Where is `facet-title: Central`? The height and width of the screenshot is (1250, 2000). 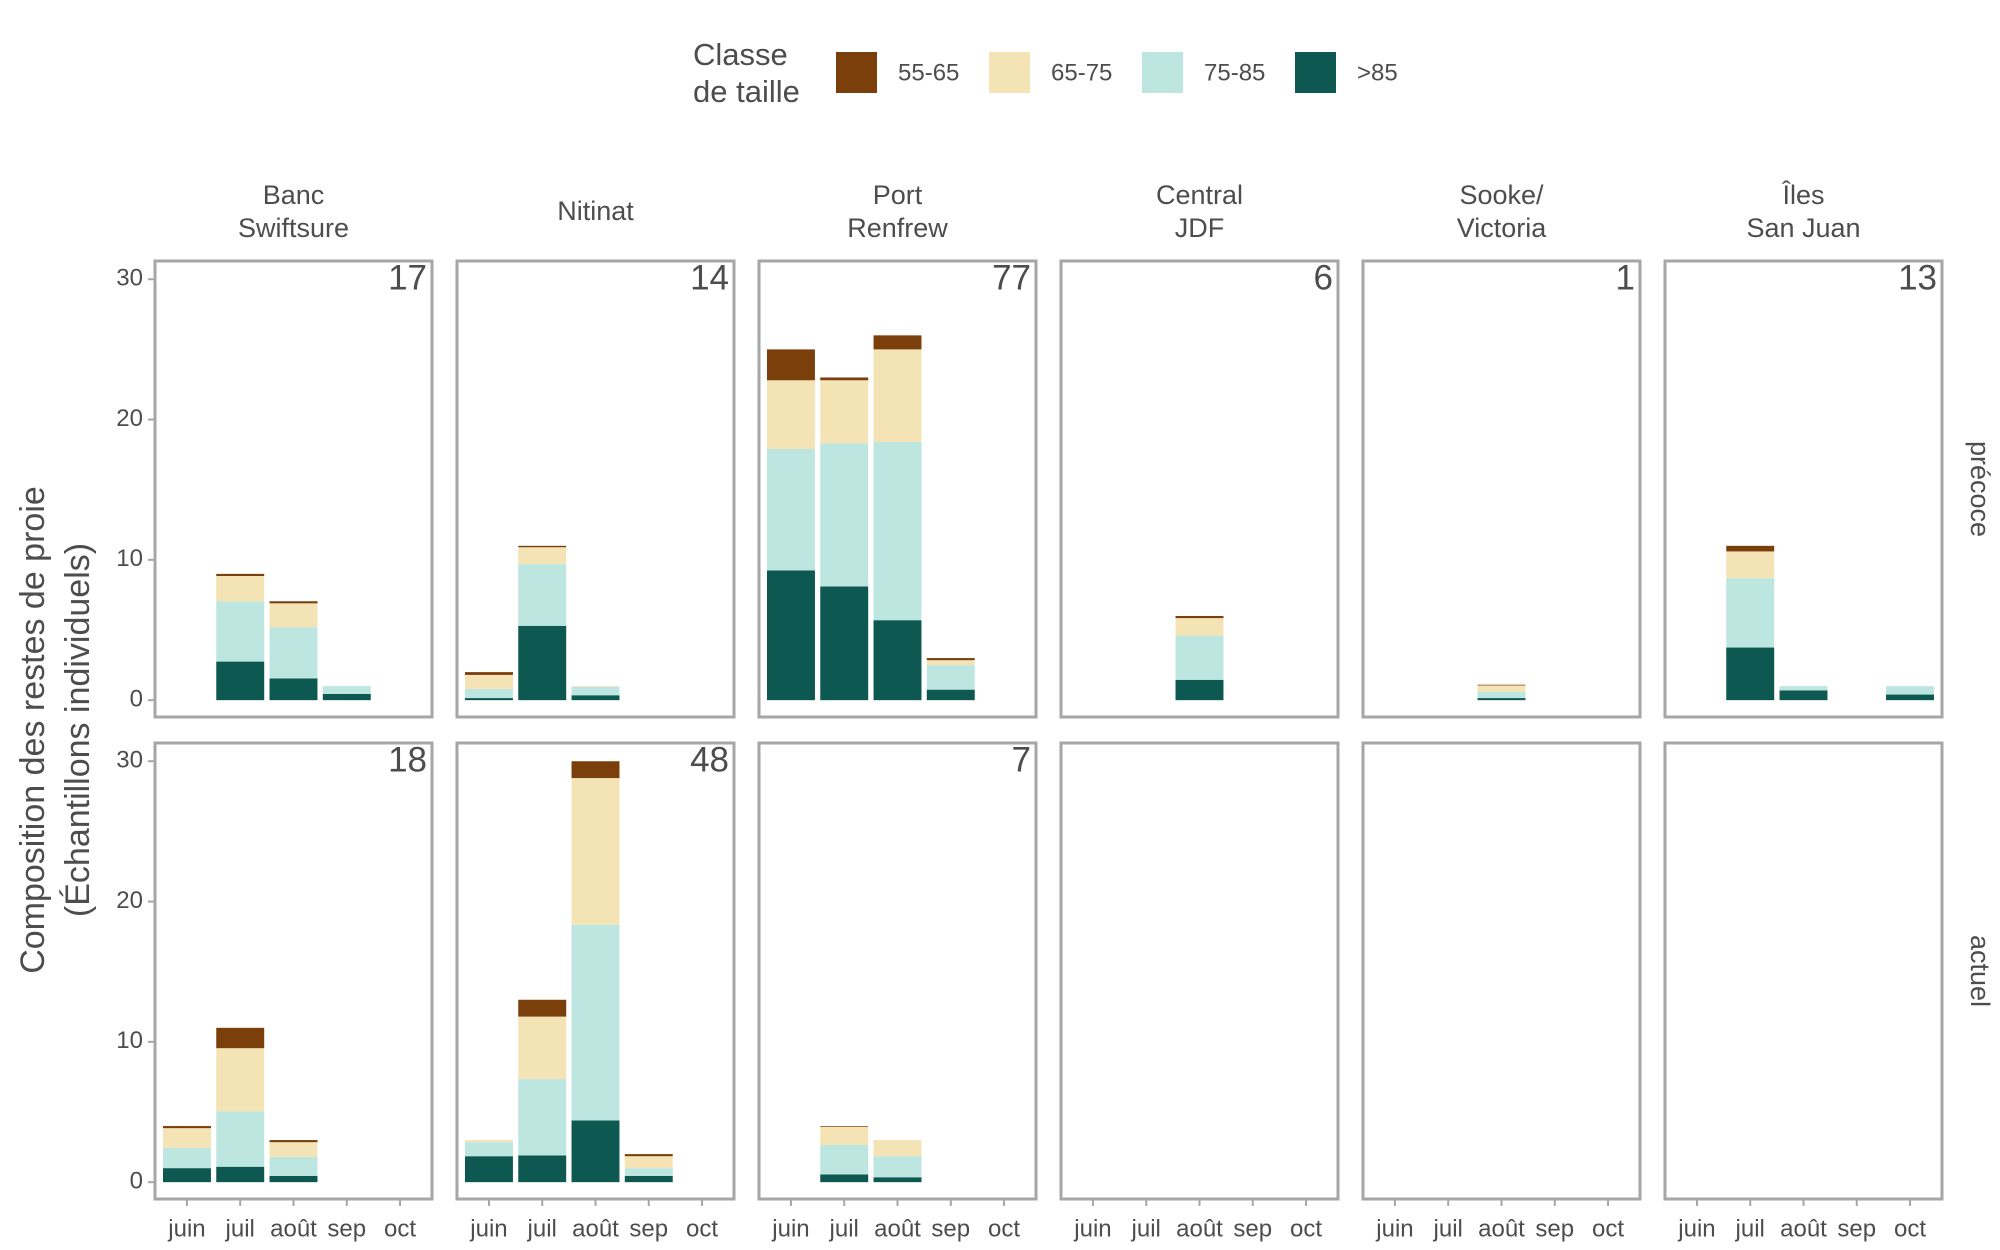
facet-title: Central is located at coordinates (1199, 195).